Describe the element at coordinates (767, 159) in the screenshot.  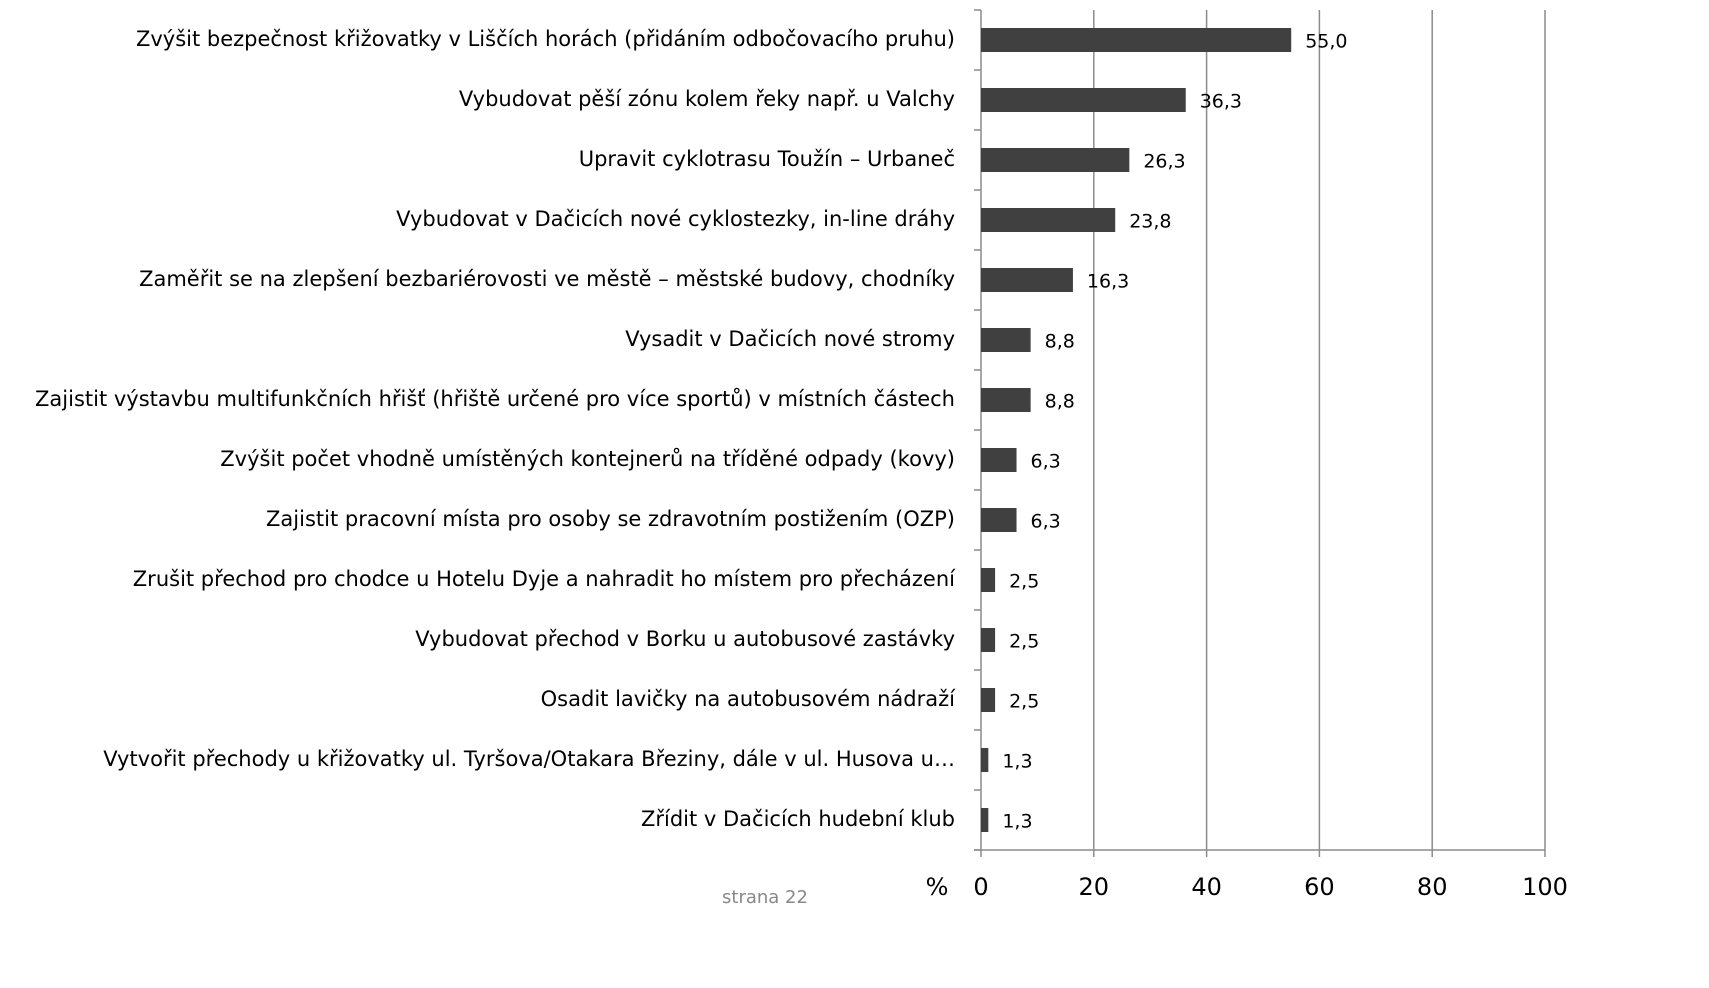
I see `y-tick-label: Upravit cyklotrasu Toužín – Urbaneč` at that location.